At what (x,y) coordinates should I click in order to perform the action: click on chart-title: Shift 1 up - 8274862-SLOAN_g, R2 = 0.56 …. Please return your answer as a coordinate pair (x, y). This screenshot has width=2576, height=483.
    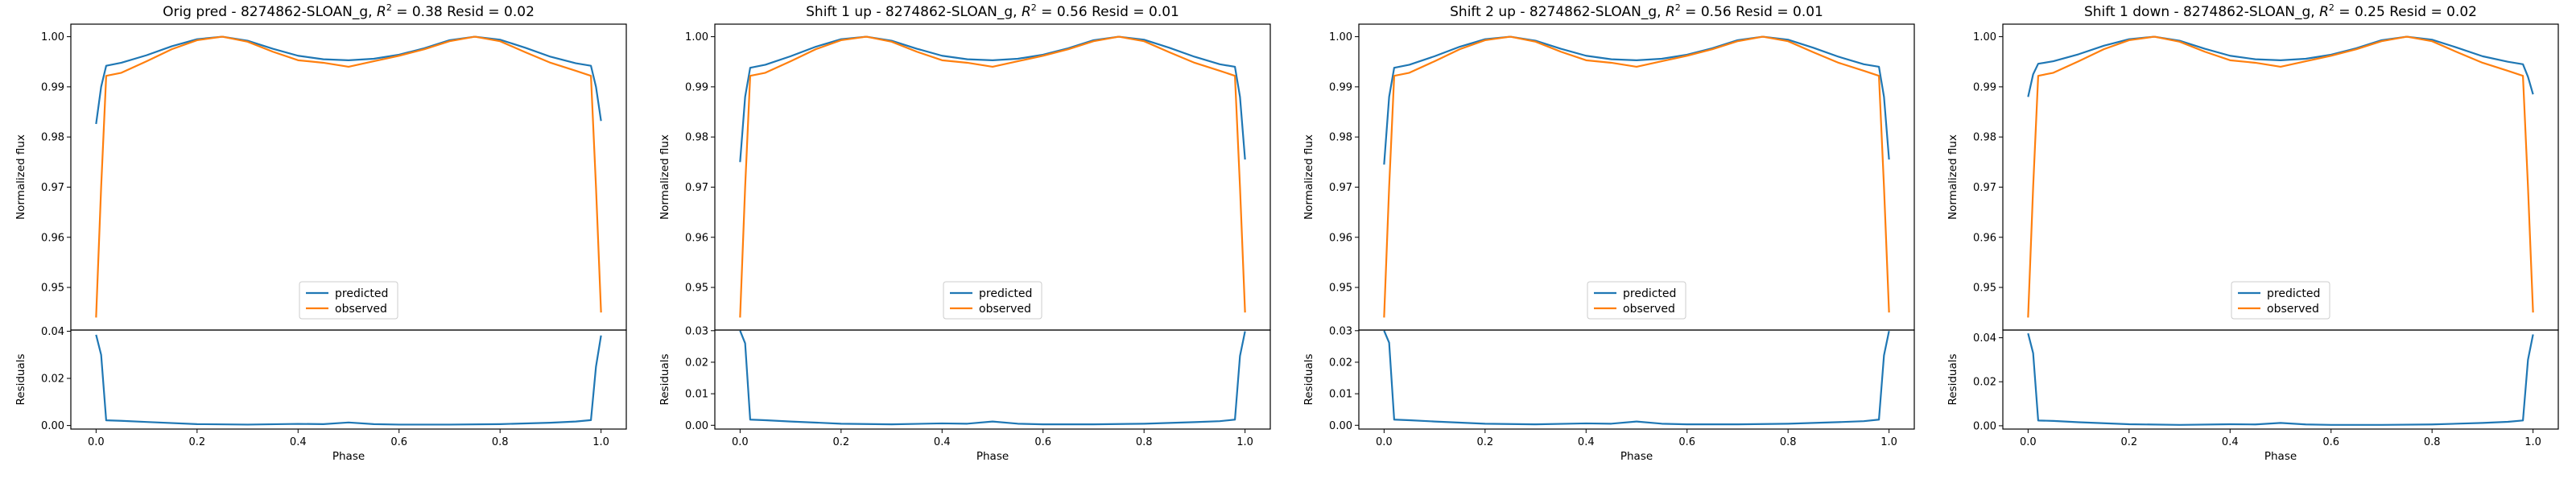
    Looking at the image, I should click on (992, 11).